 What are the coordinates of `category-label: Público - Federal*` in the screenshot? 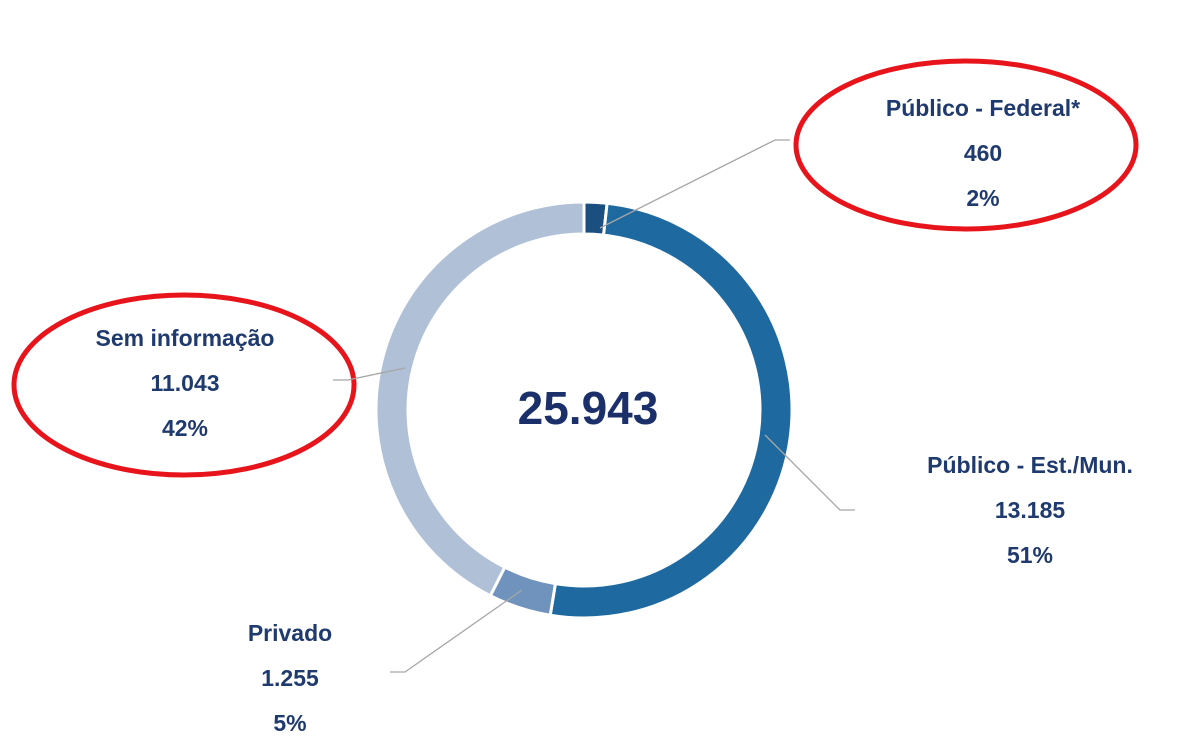 It's located at (983, 108).